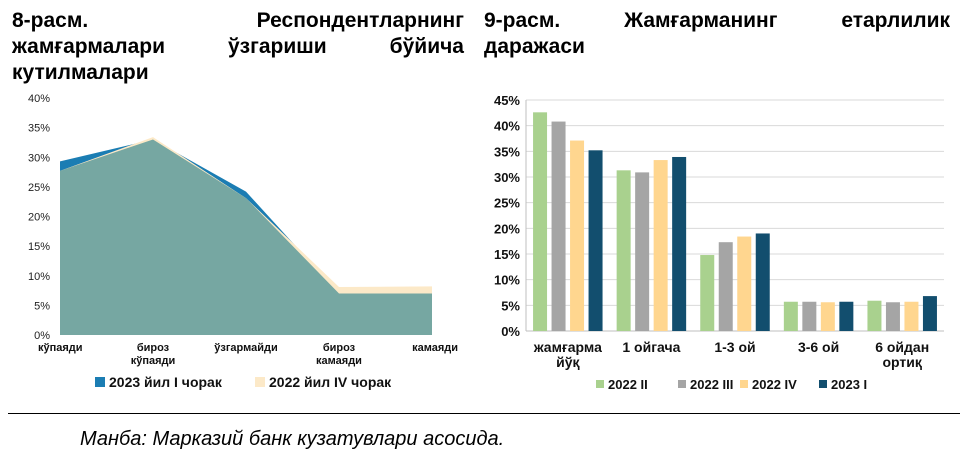 This screenshot has width=968, height=463. I want to click on y-tick-label: 45%, so click(507, 100).